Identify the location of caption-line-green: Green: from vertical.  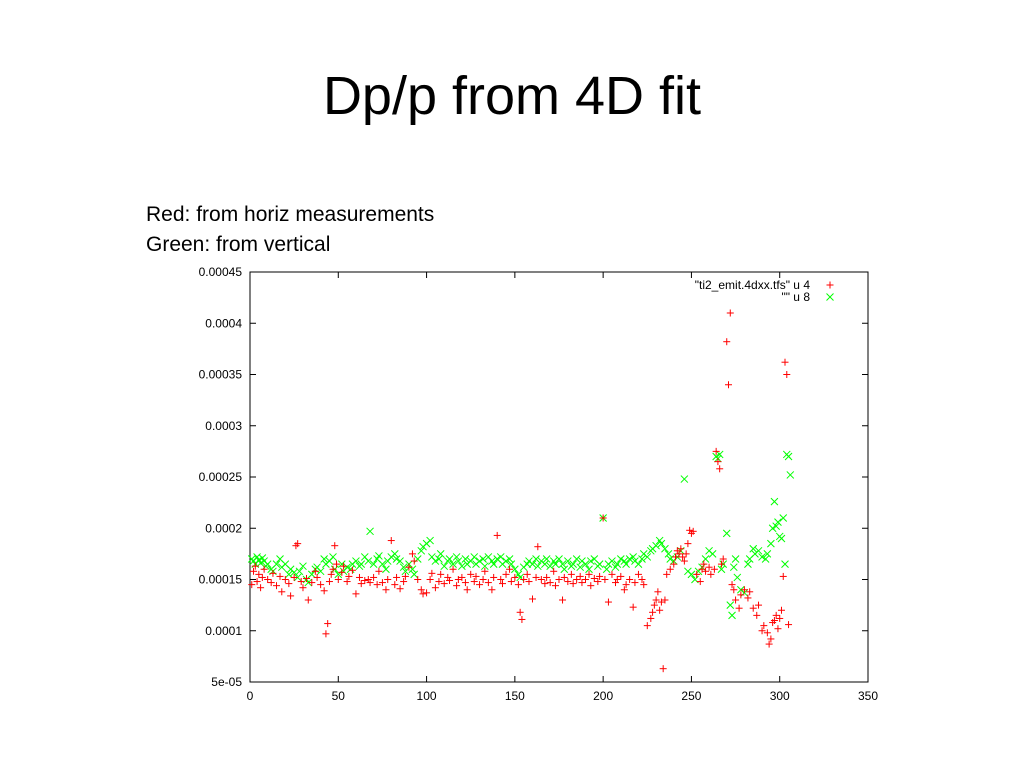
(238, 244).